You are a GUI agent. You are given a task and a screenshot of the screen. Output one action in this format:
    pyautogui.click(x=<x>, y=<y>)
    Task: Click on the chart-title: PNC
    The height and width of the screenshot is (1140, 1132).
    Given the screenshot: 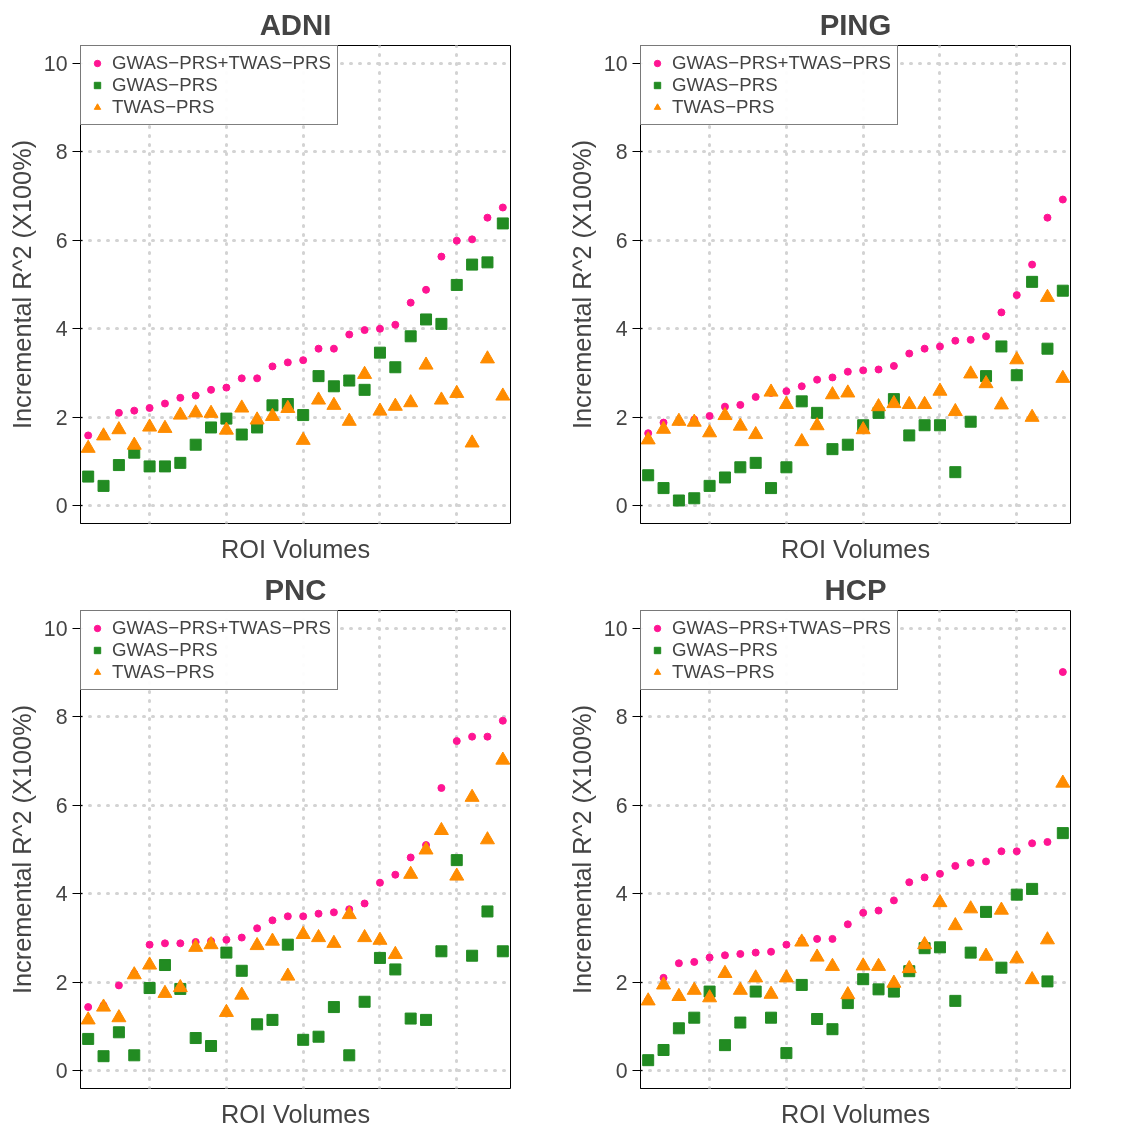 What is the action you would take?
    pyautogui.click(x=295, y=589)
    